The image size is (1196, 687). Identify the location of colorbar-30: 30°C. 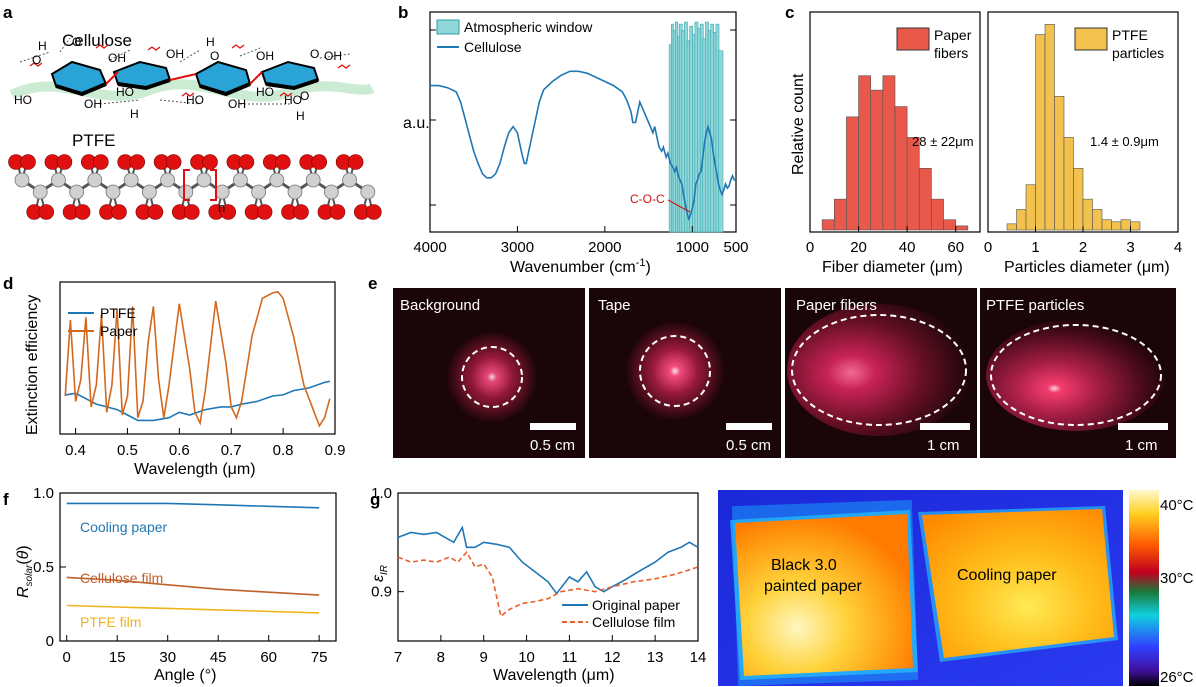
(1177, 578).